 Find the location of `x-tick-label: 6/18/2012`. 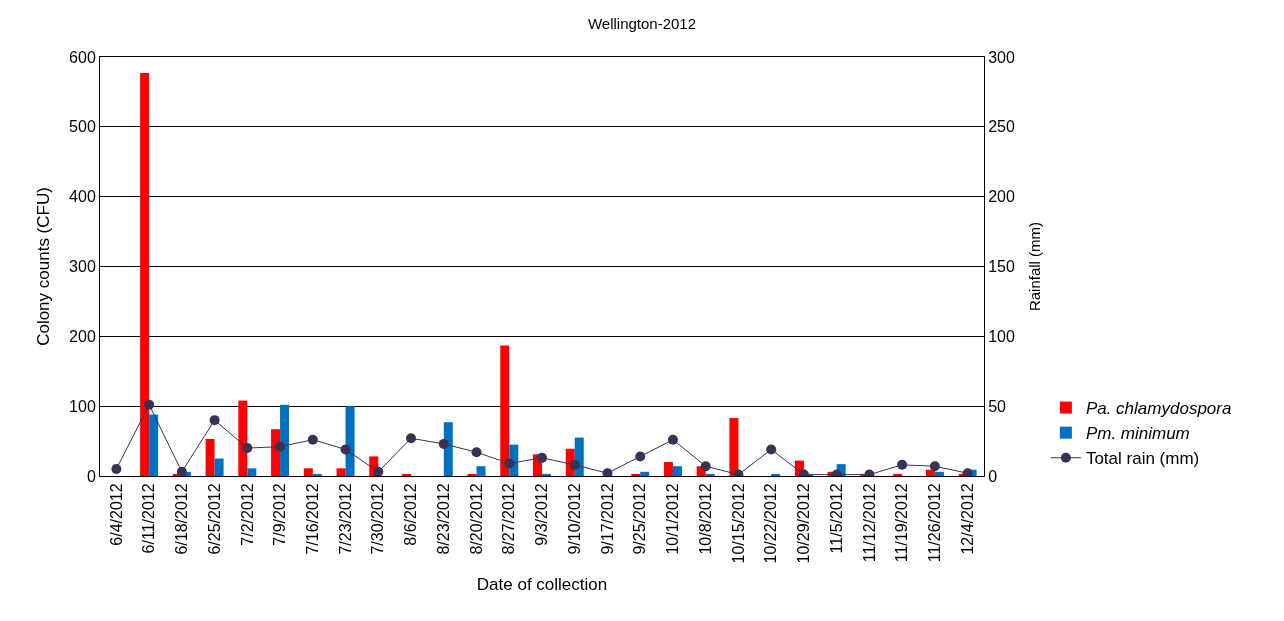

x-tick-label: 6/18/2012 is located at coordinates (182, 519).